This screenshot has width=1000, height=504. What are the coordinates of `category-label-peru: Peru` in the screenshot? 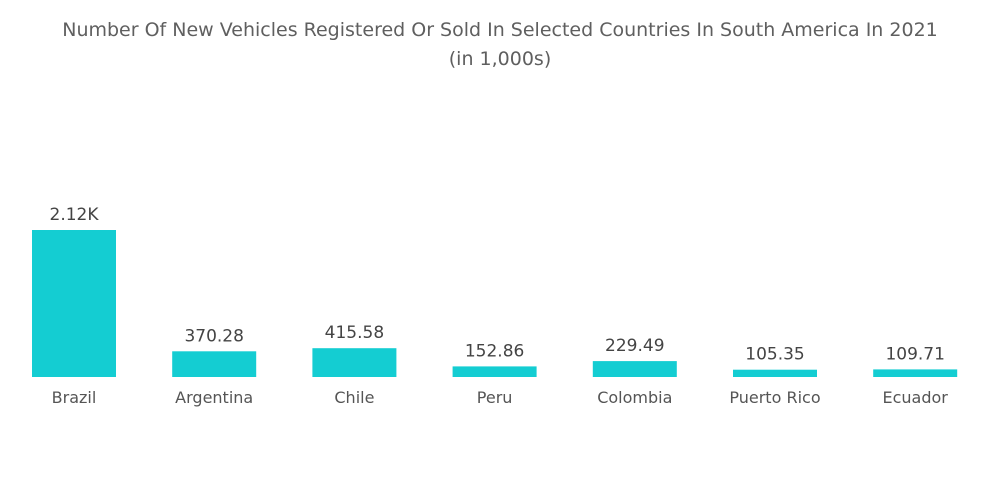 It's located at (495, 397).